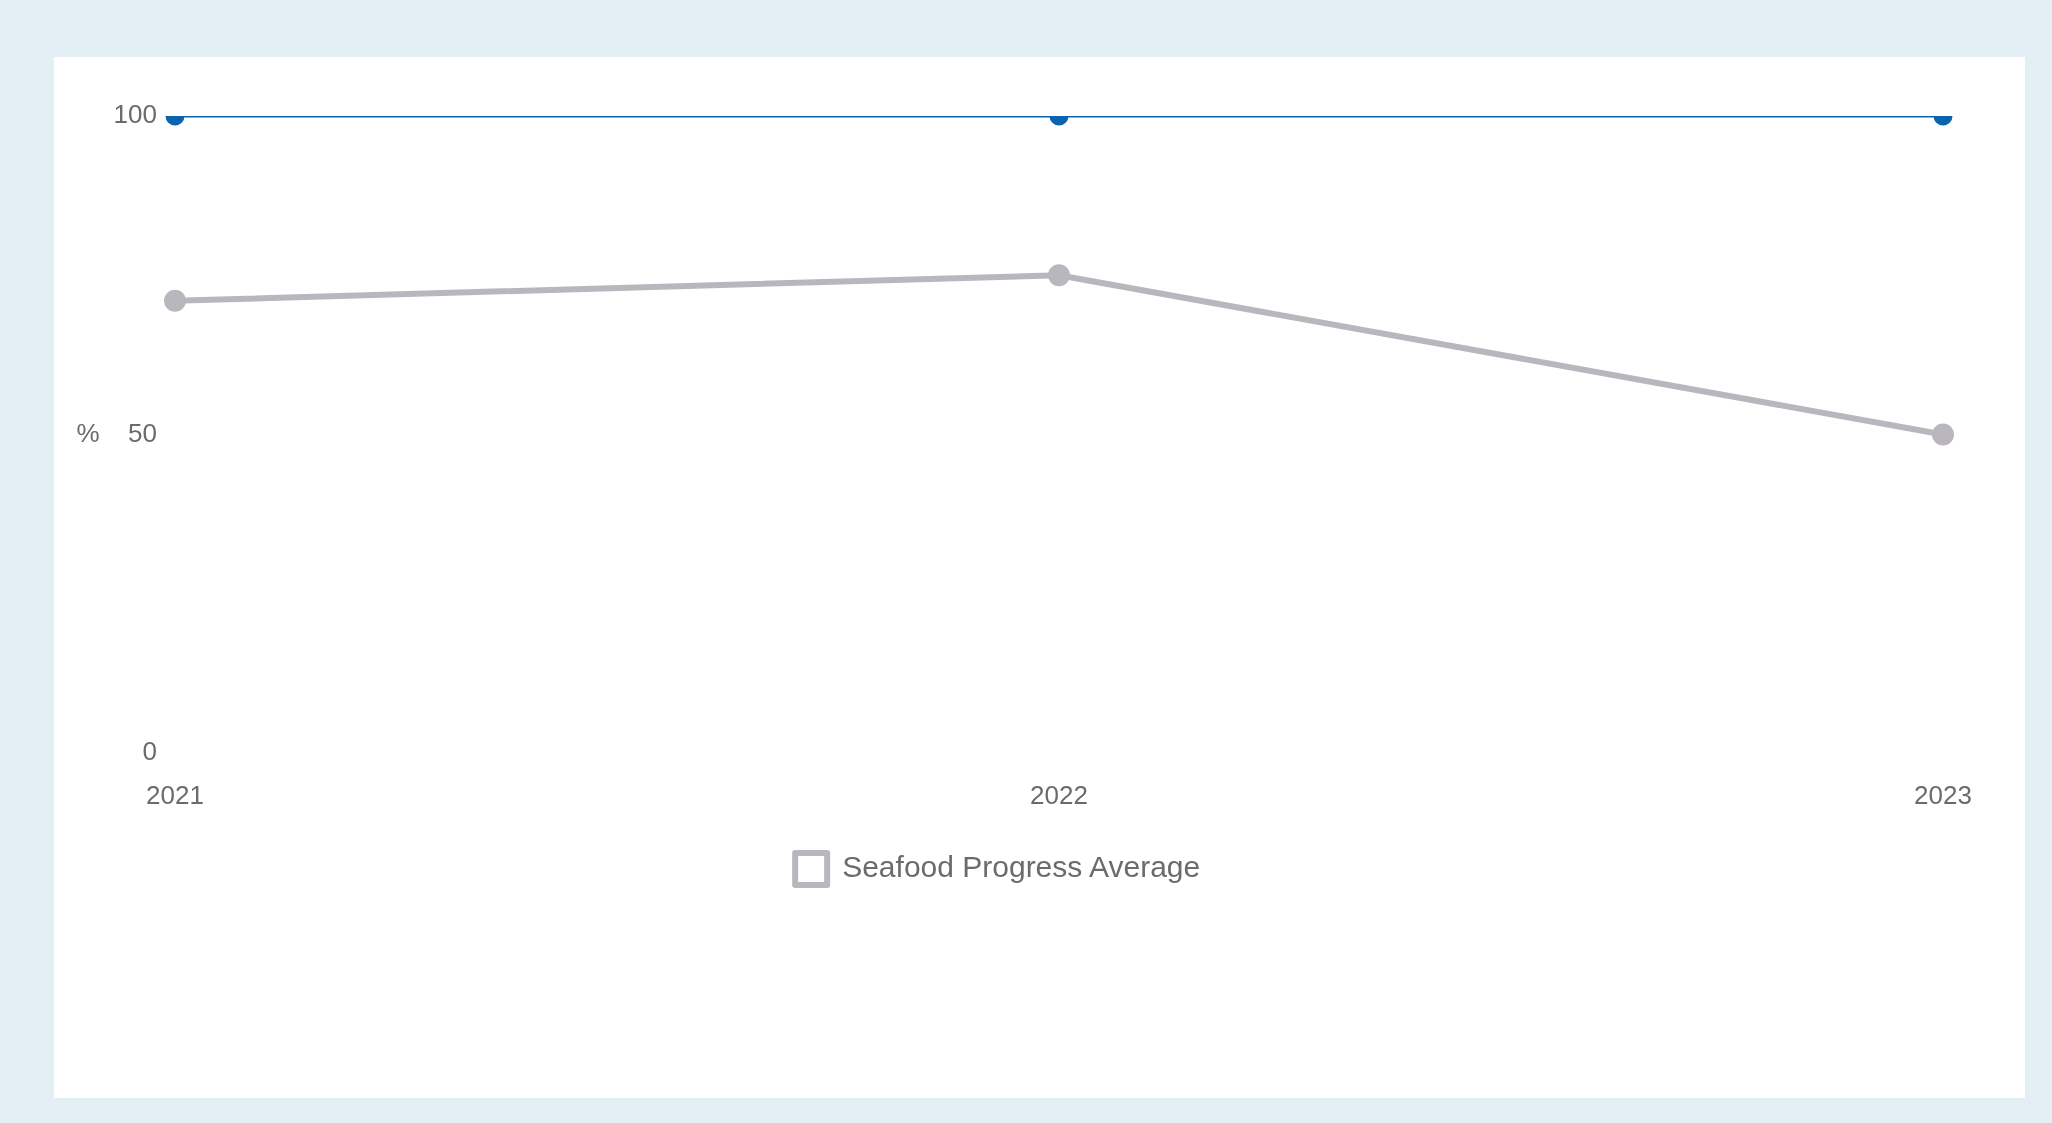  What do you see at coordinates (88, 432) in the screenshot?
I see `y-axis-title: %` at bounding box center [88, 432].